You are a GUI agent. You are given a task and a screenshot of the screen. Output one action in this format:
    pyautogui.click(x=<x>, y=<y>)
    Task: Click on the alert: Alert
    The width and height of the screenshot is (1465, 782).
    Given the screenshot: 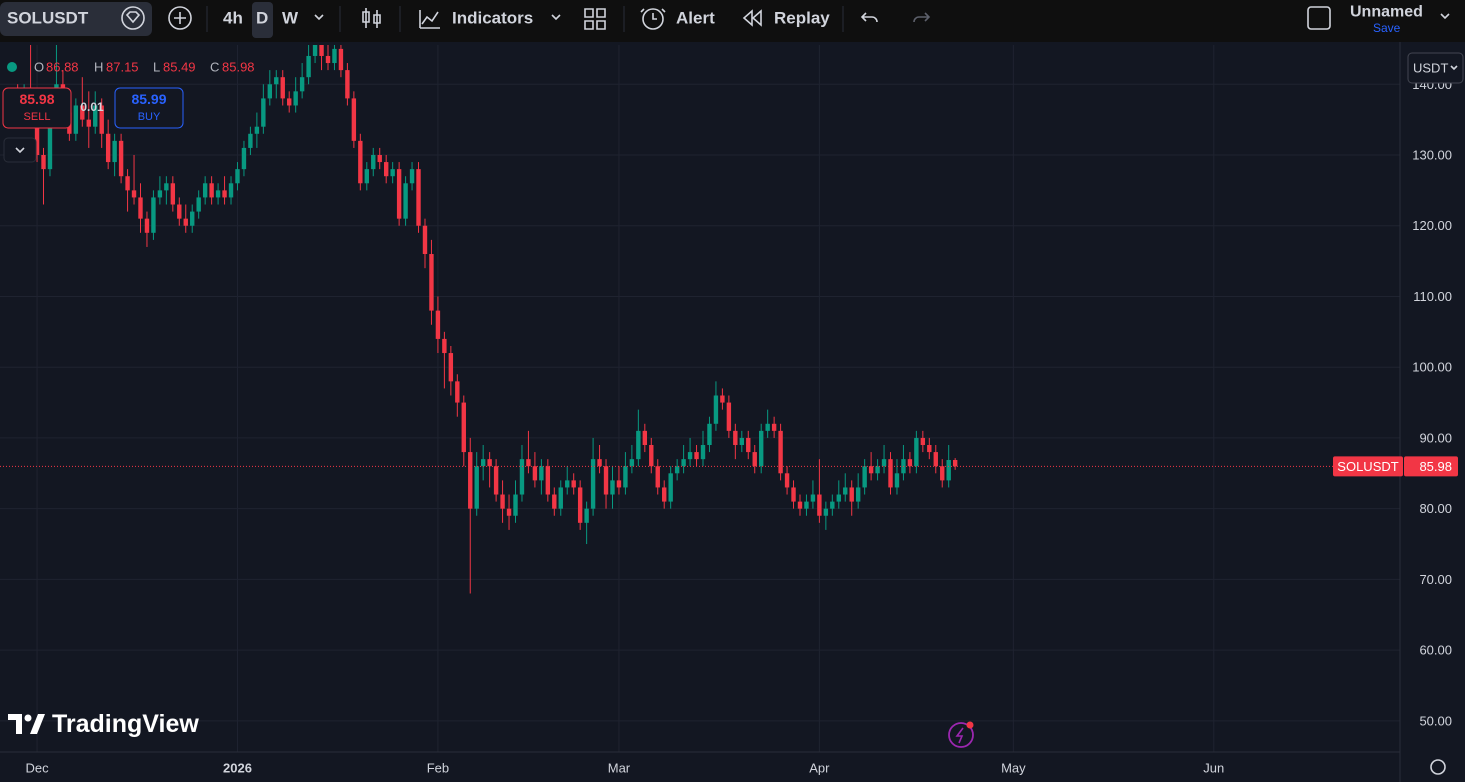 What is the action you would take?
    pyautogui.click(x=695, y=18)
    